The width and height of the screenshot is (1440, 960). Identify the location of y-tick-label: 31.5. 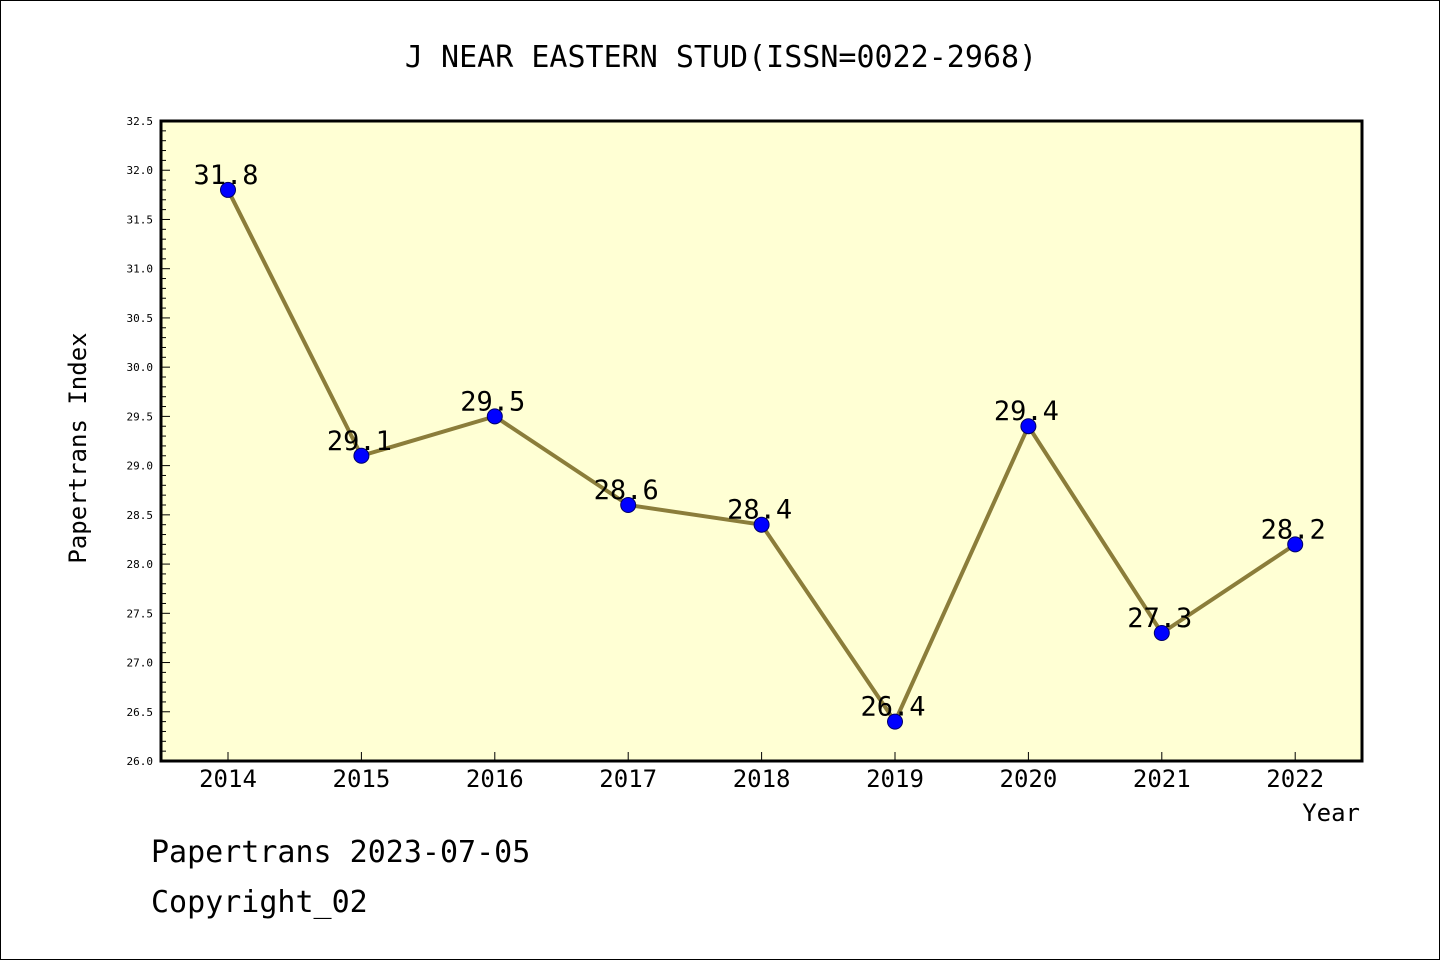
(140, 219).